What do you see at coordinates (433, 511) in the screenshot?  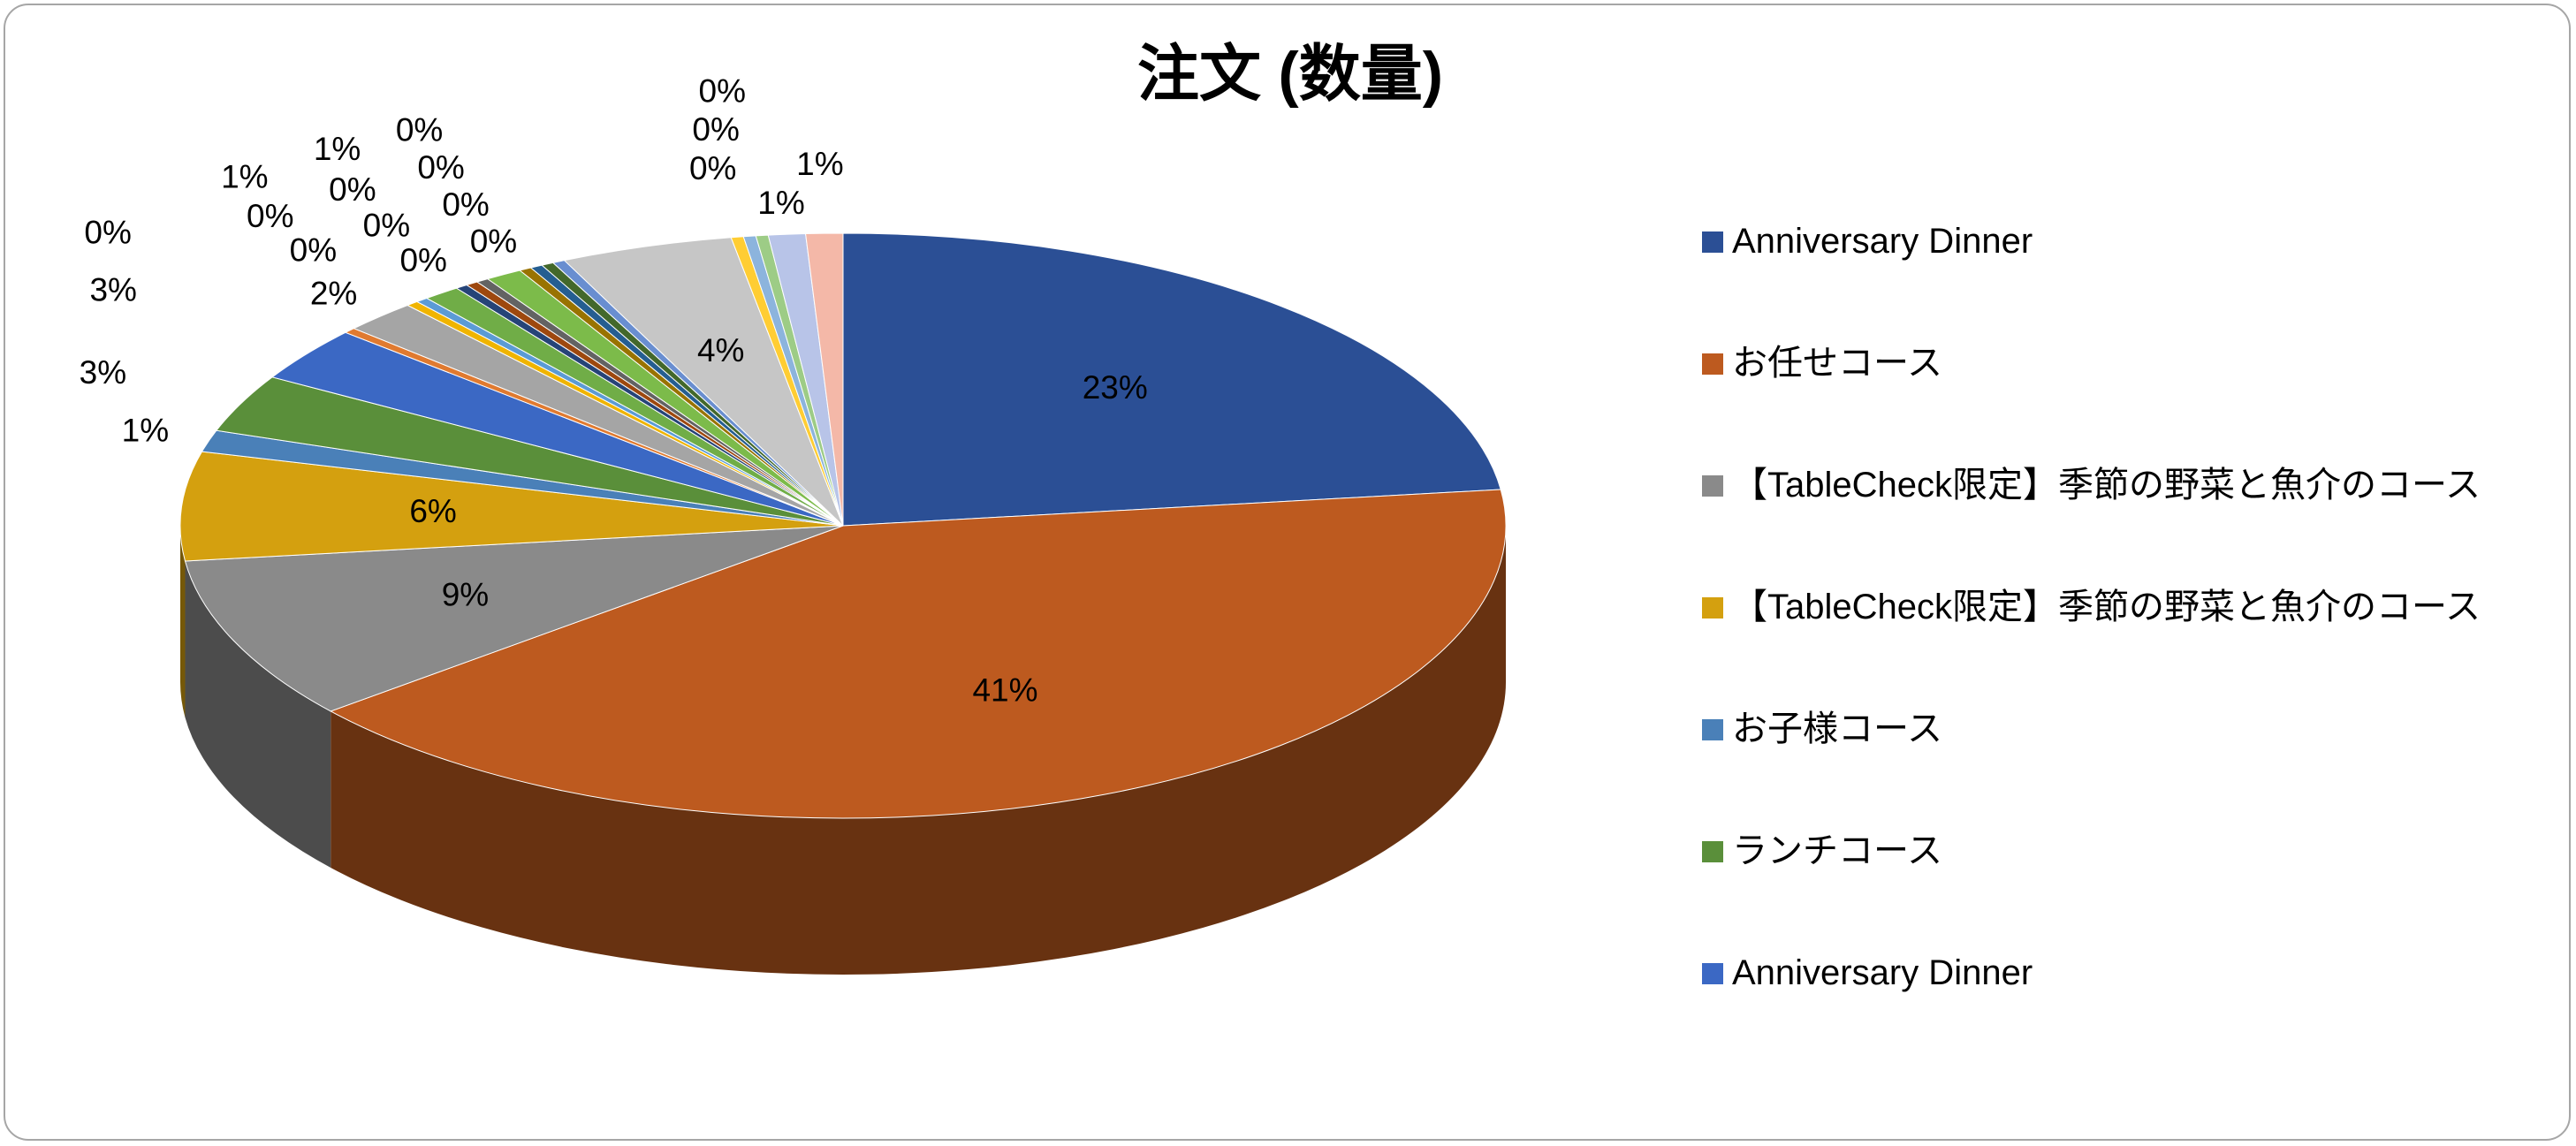 I see `data-label: 6%` at bounding box center [433, 511].